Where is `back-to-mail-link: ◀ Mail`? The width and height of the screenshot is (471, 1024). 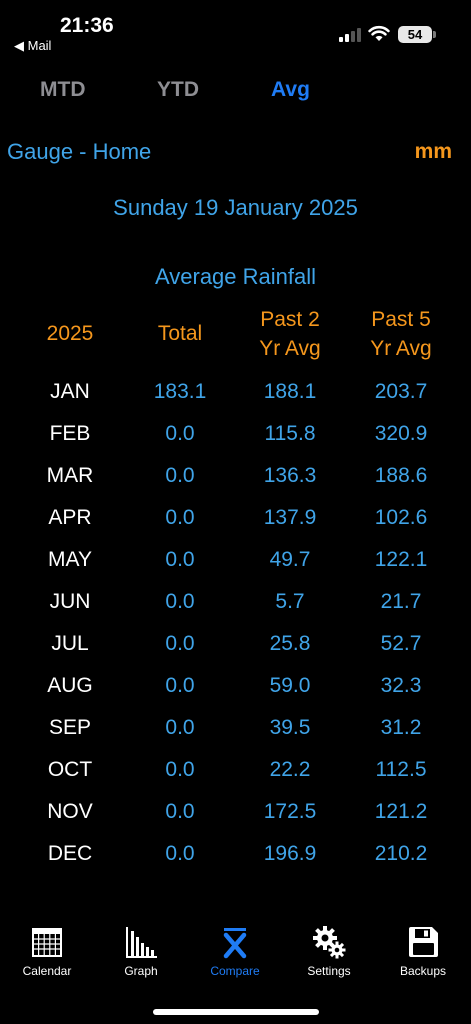 back-to-mail-link: ◀ Mail is located at coordinates (33, 45).